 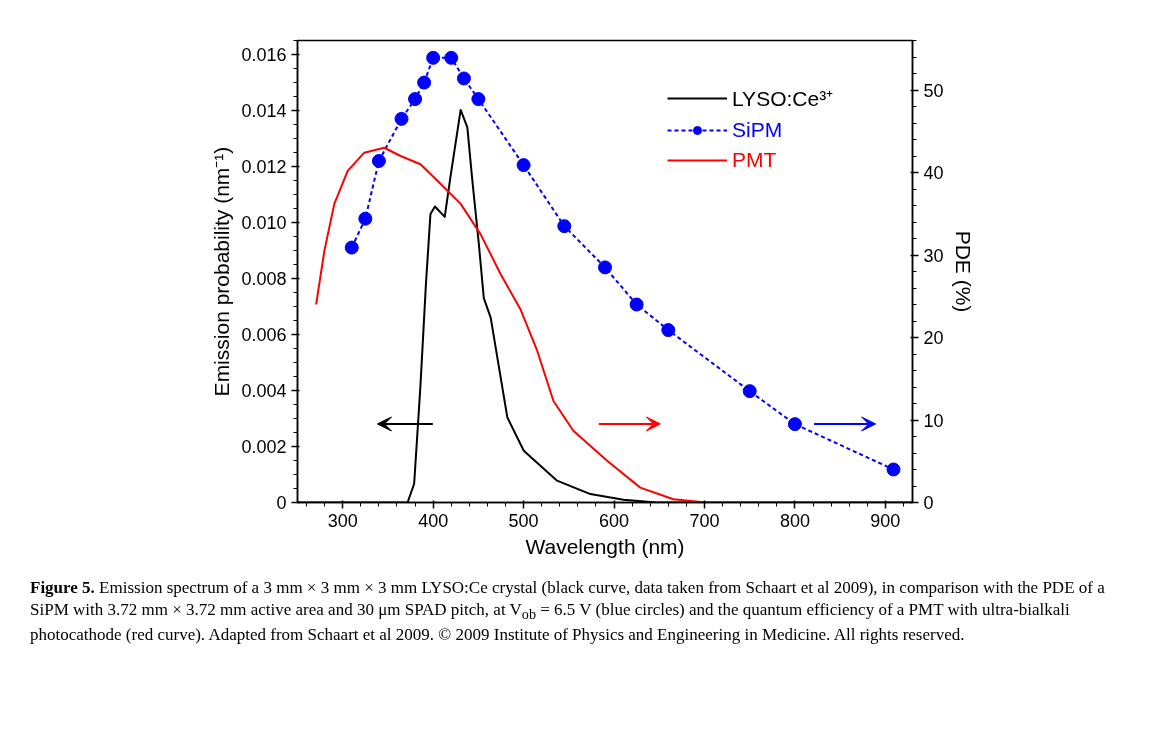 I want to click on x-tick-label: 500, so click(x=523, y=520).